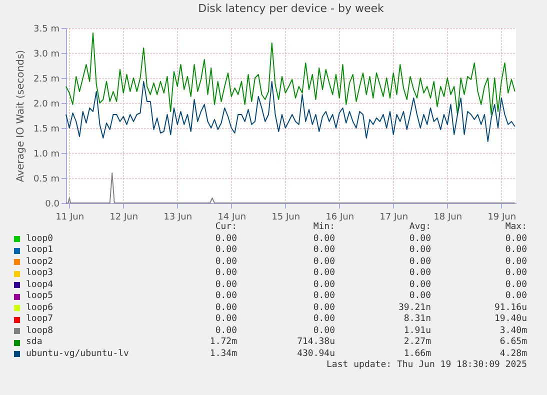  I want to click on text: 39.21n, so click(414, 308).